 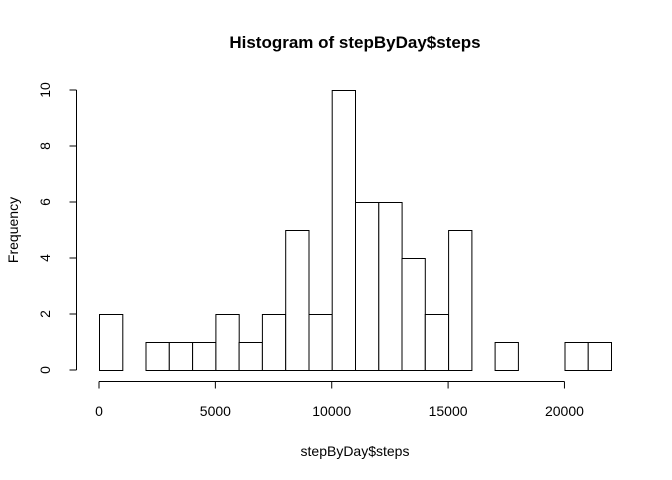 What do you see at coordinates (45, 90) in the screenshot?
I see `y-tick-label: 10` at bounding box center [45, 90].